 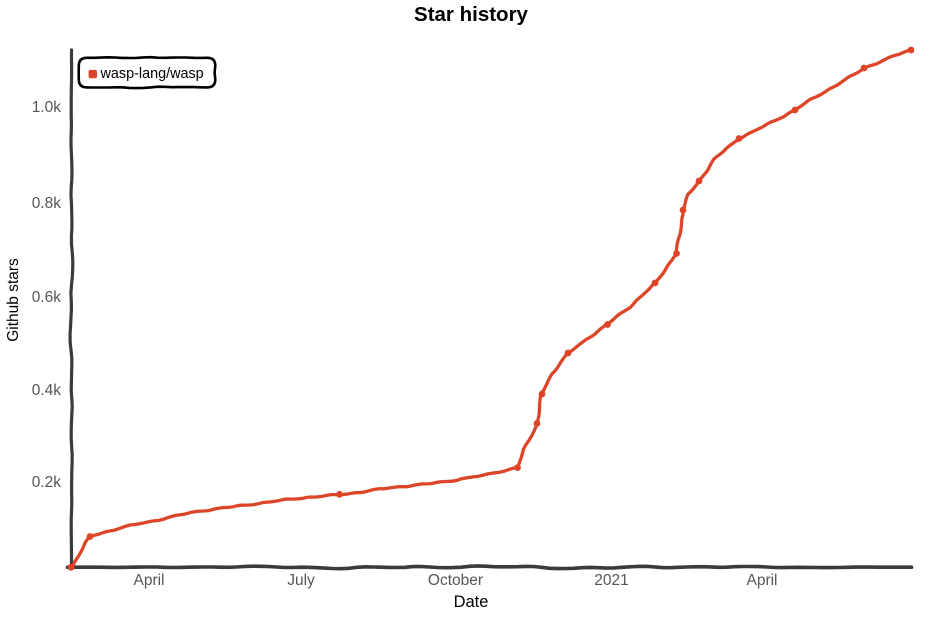 What do you see at coordinates (13, 300) in the screenshot?
I see `svg-text: Github stars` at bounding box center [13, 300].